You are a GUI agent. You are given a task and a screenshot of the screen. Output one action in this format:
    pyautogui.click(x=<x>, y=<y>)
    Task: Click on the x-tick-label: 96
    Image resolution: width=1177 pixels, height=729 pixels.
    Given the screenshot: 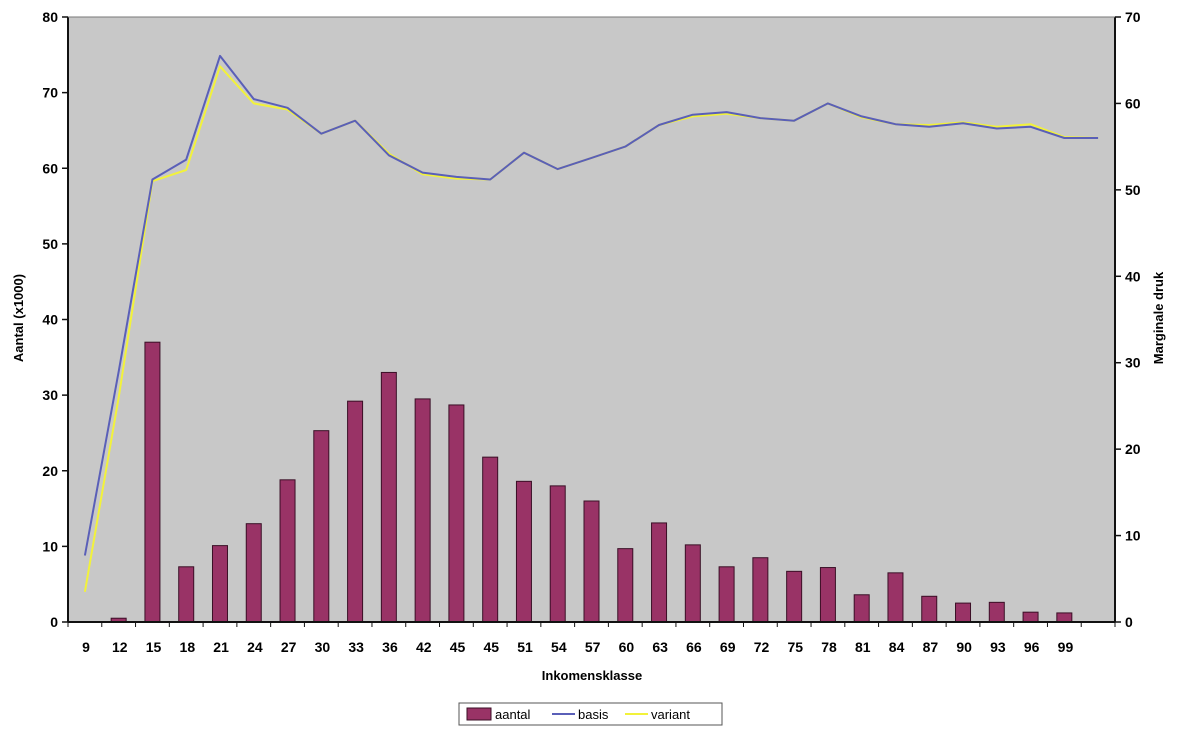 What is the action you would take?
    pyautogui.click(x=1032, y=647)
    